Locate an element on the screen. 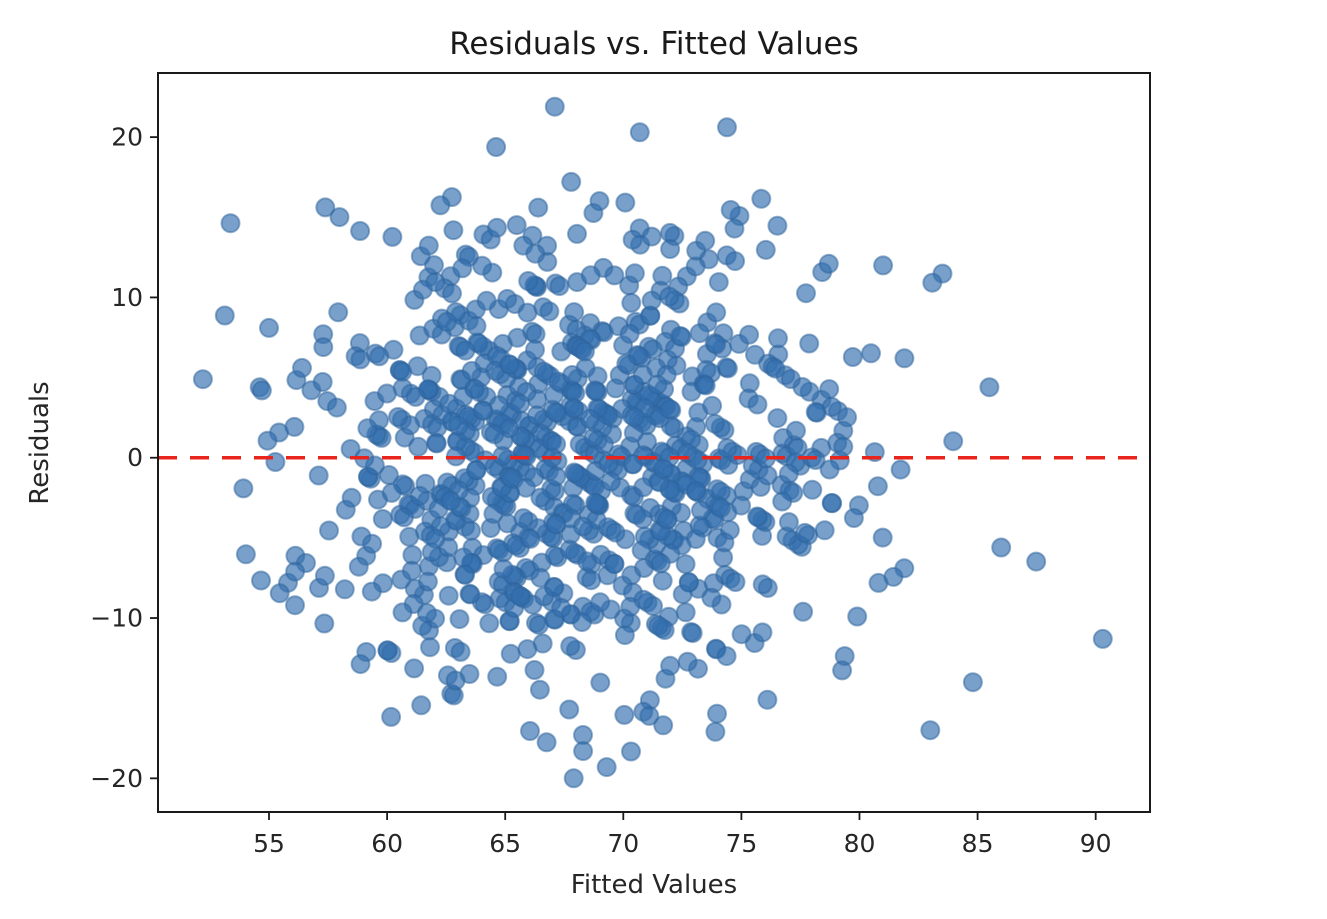 The image size is (1327, 919). y-tick-label: 0 is located at coordinates (135, 457).